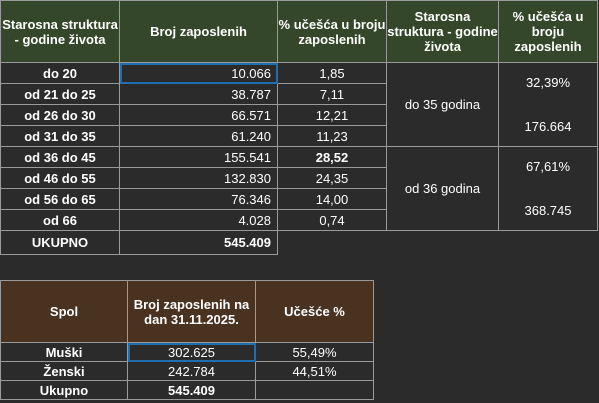 The image size is (599, 403). I want to click on age-cell: od 26 do 30, so click(60, 115).